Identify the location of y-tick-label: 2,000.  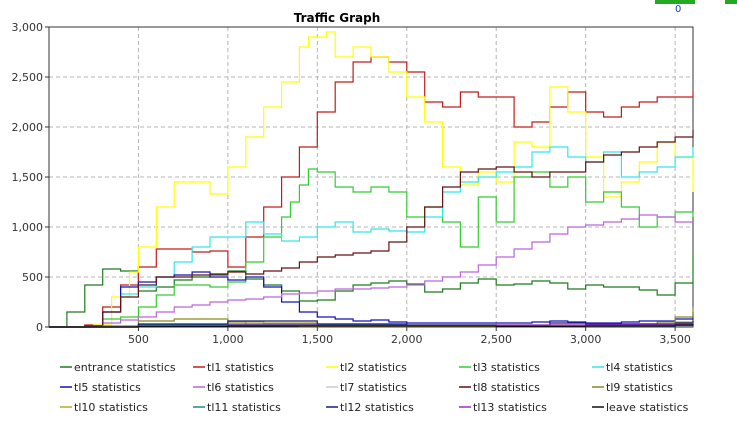
(28, 127).